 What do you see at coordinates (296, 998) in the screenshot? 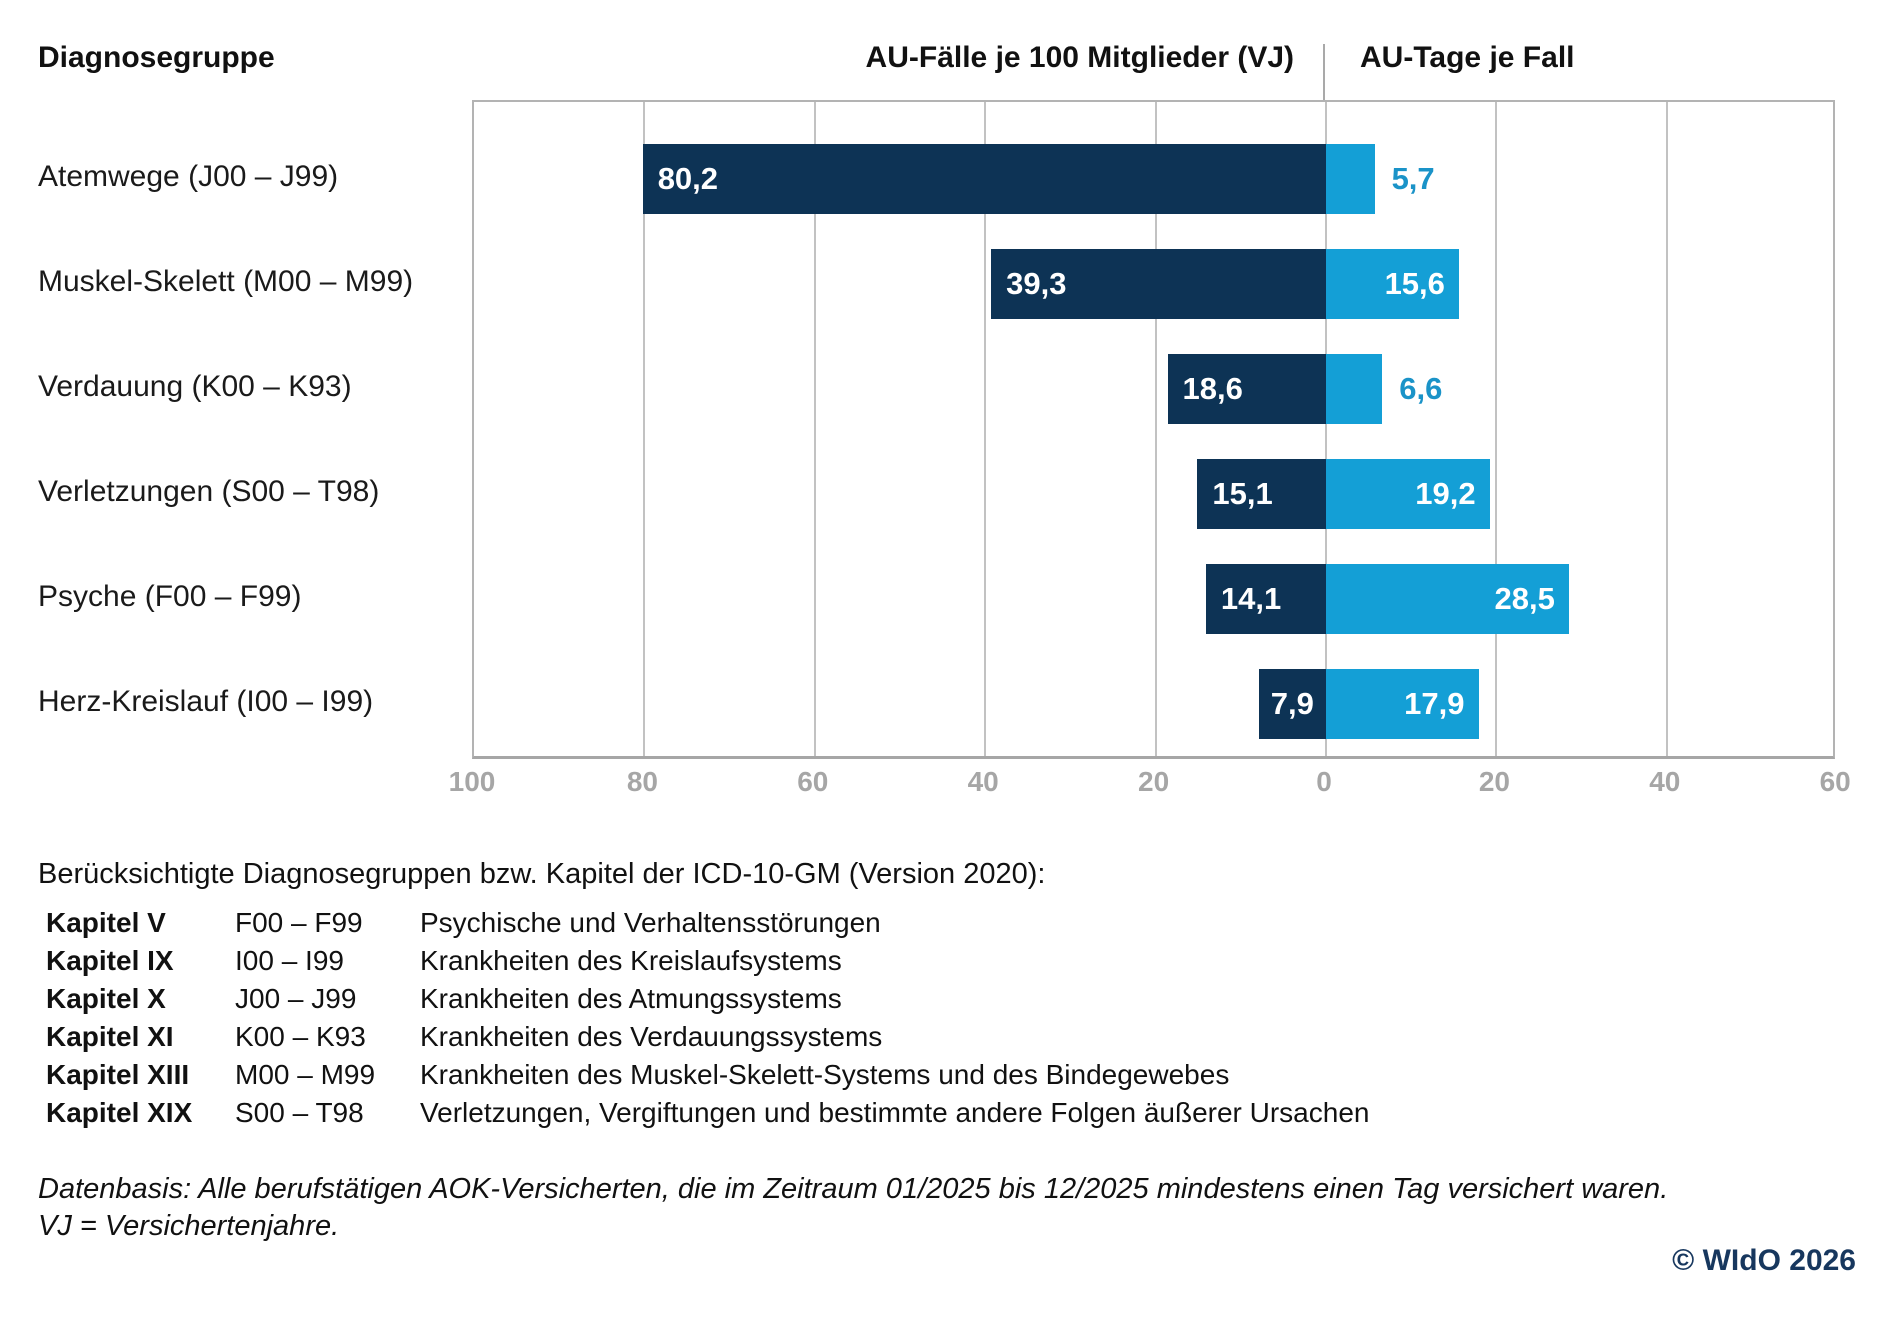
I see `icd-code-cell: J00 – J99` at bounding box center [296, 998].